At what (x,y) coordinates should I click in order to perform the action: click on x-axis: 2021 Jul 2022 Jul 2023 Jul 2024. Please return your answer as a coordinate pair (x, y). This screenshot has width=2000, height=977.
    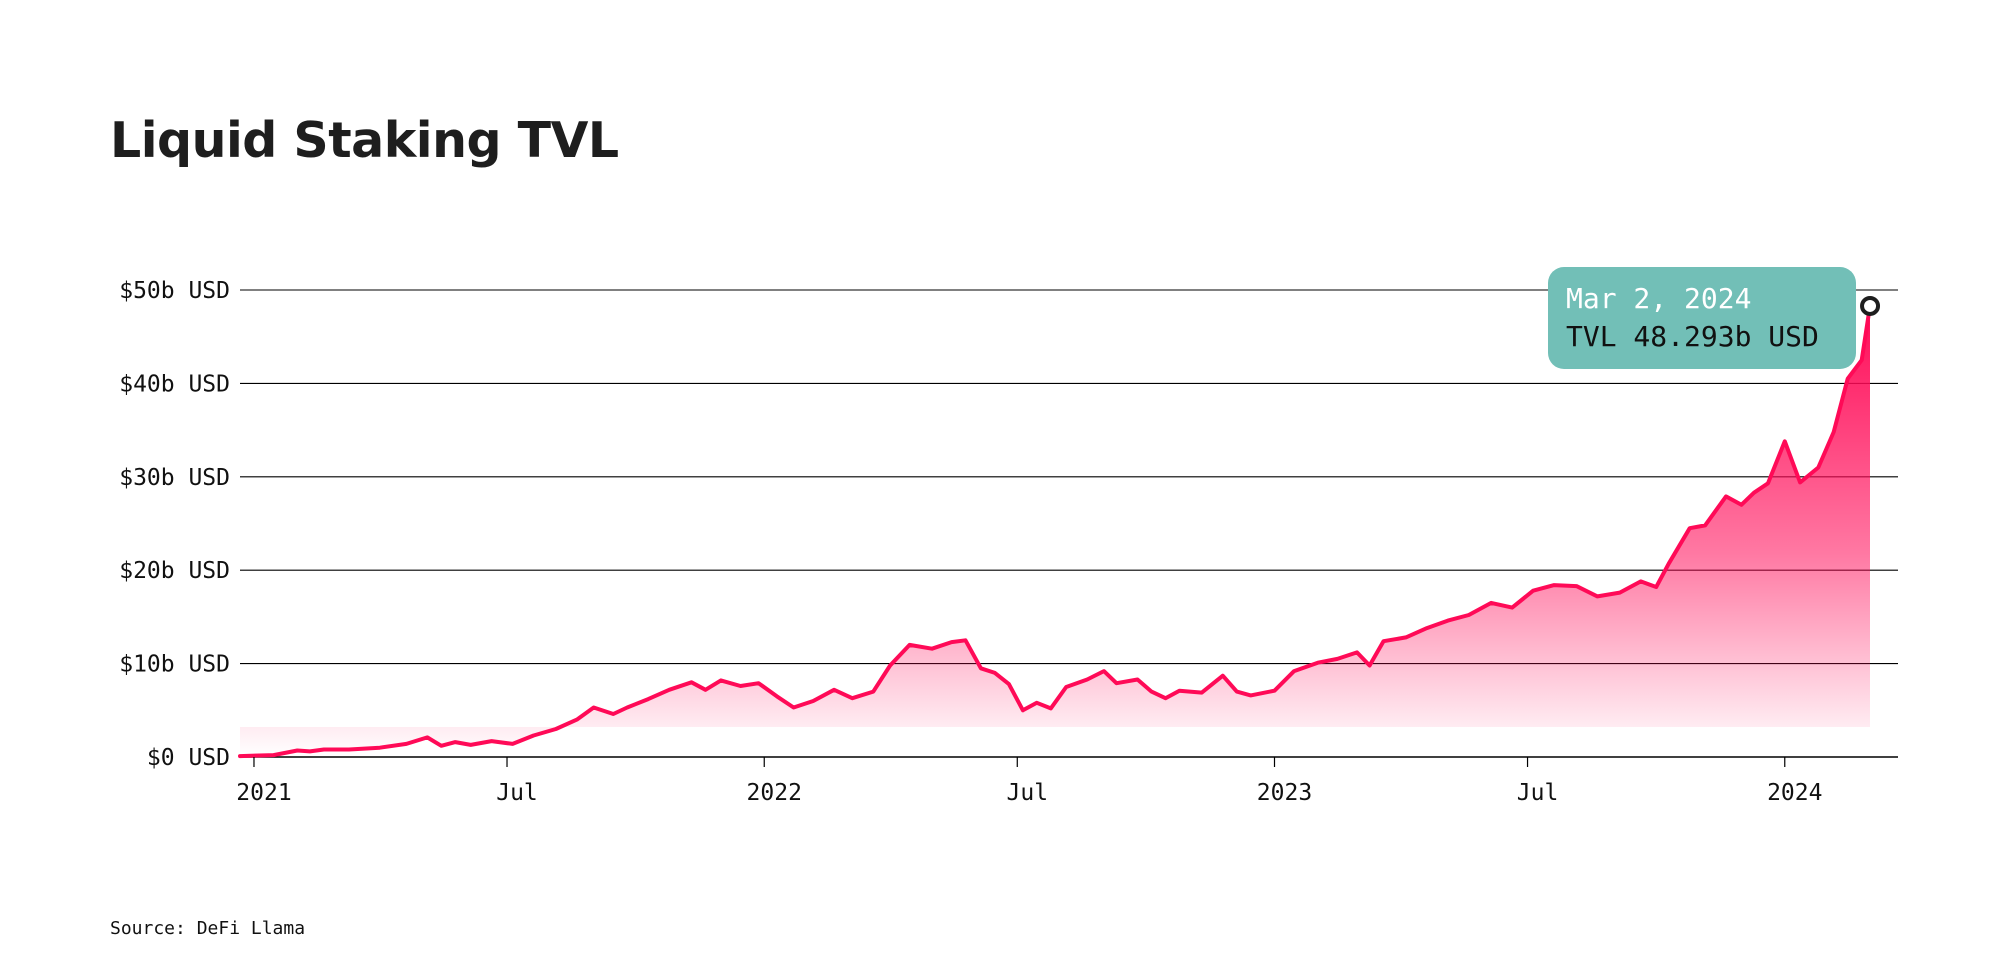
    Looking at the image, I should click on (1029, 781).